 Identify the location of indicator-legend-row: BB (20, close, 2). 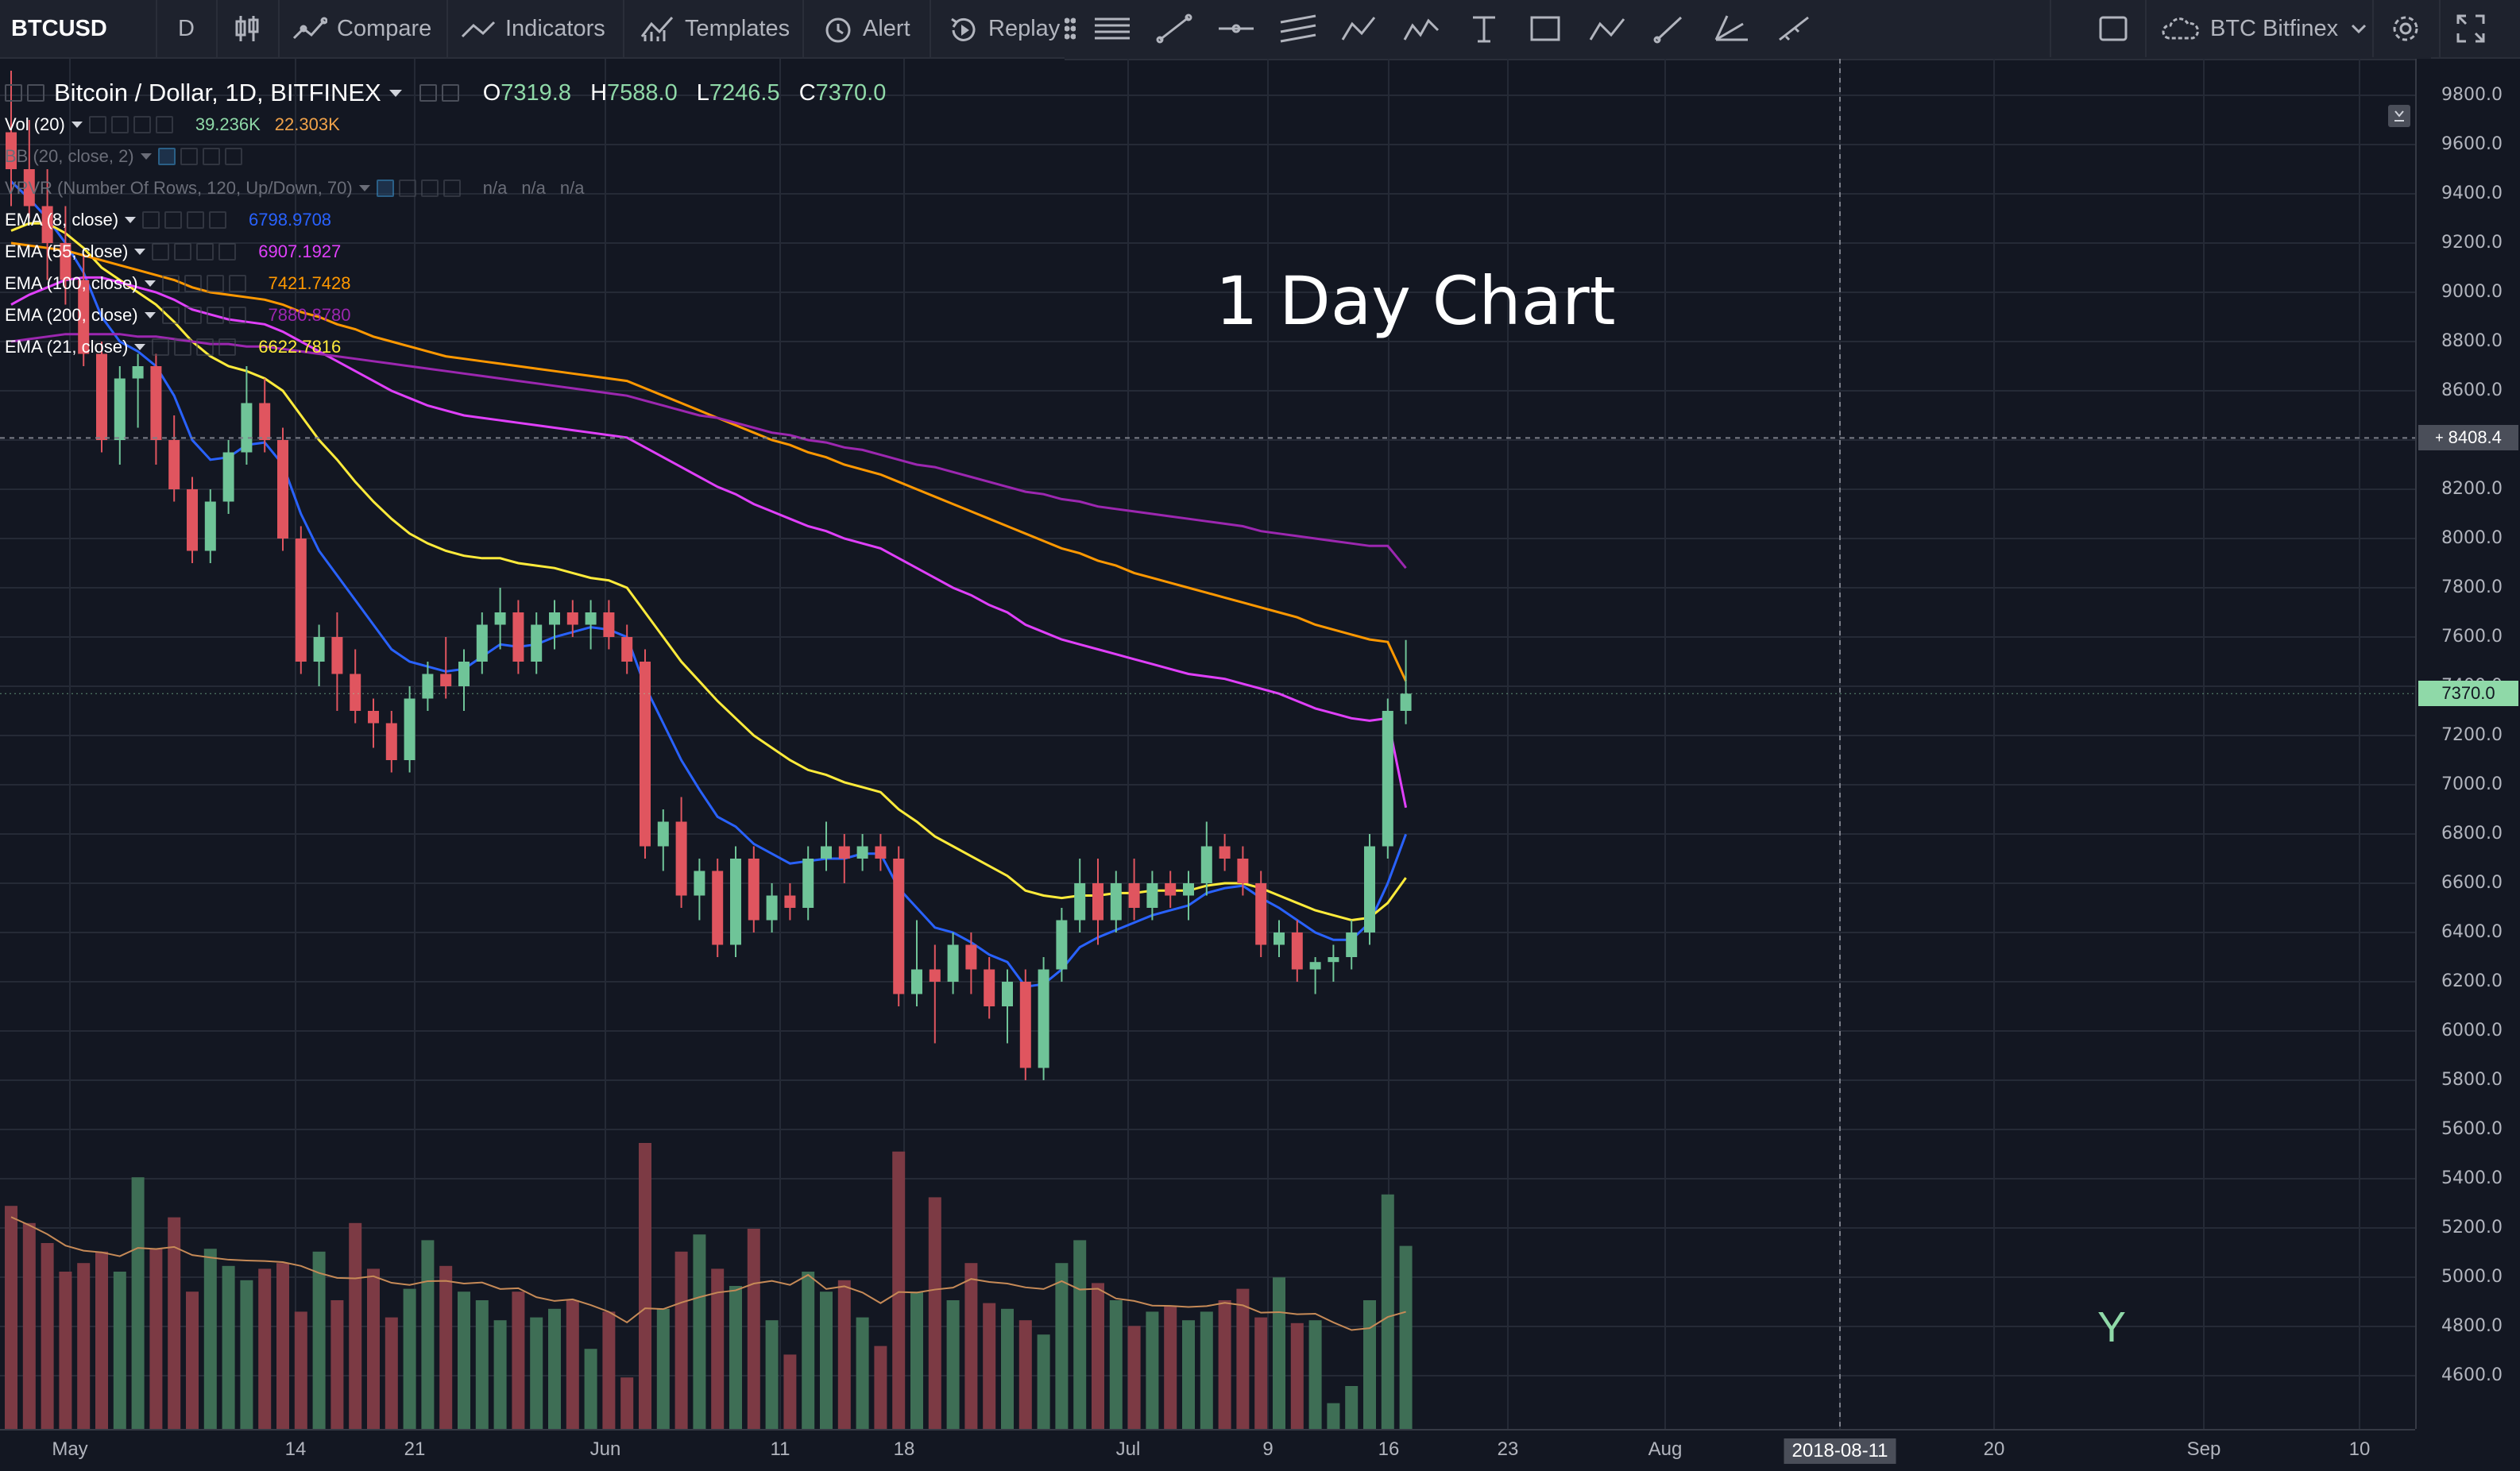
(123, 156).